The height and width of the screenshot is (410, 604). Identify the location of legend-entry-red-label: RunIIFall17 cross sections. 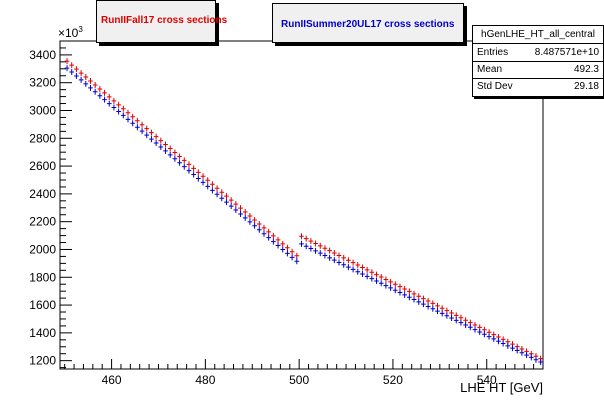
(164, 20).